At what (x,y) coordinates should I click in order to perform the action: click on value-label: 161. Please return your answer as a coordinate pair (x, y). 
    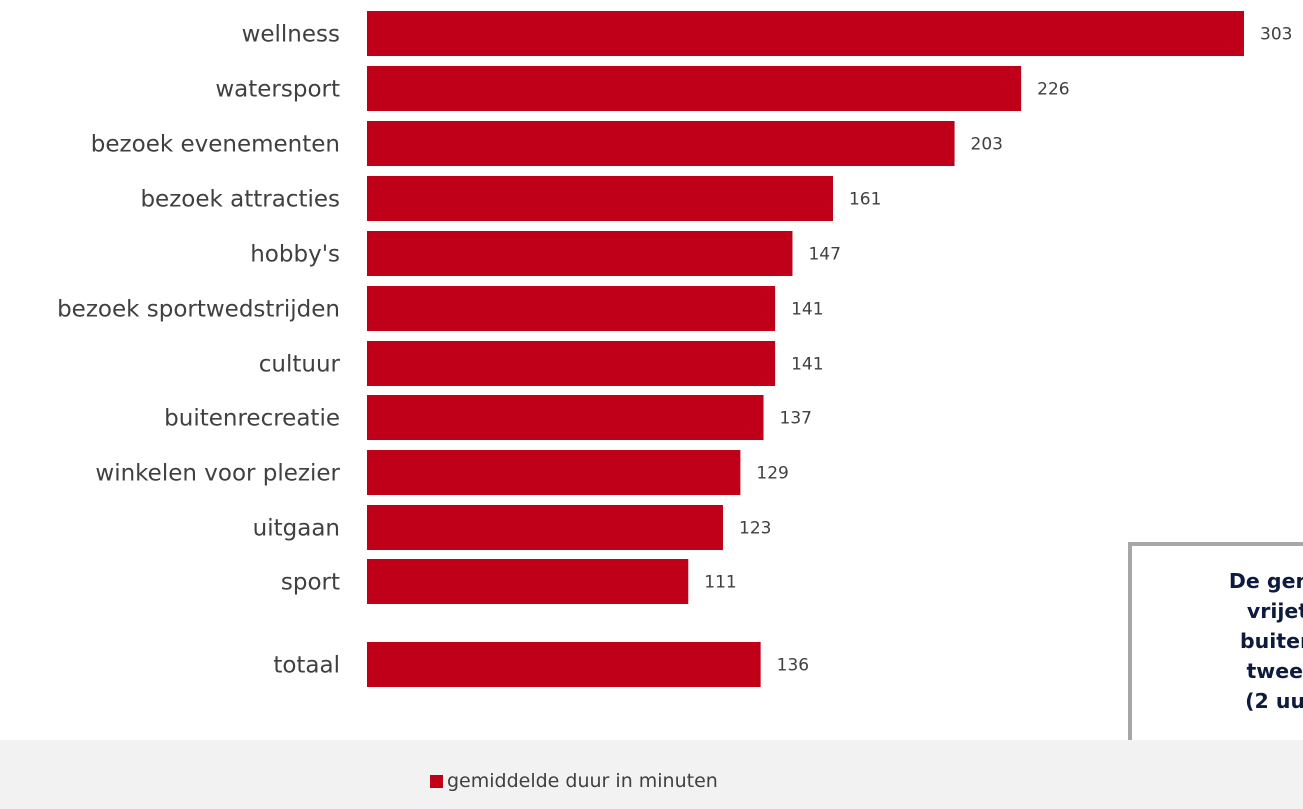
    Looking at the image, I should click on (865, 200).